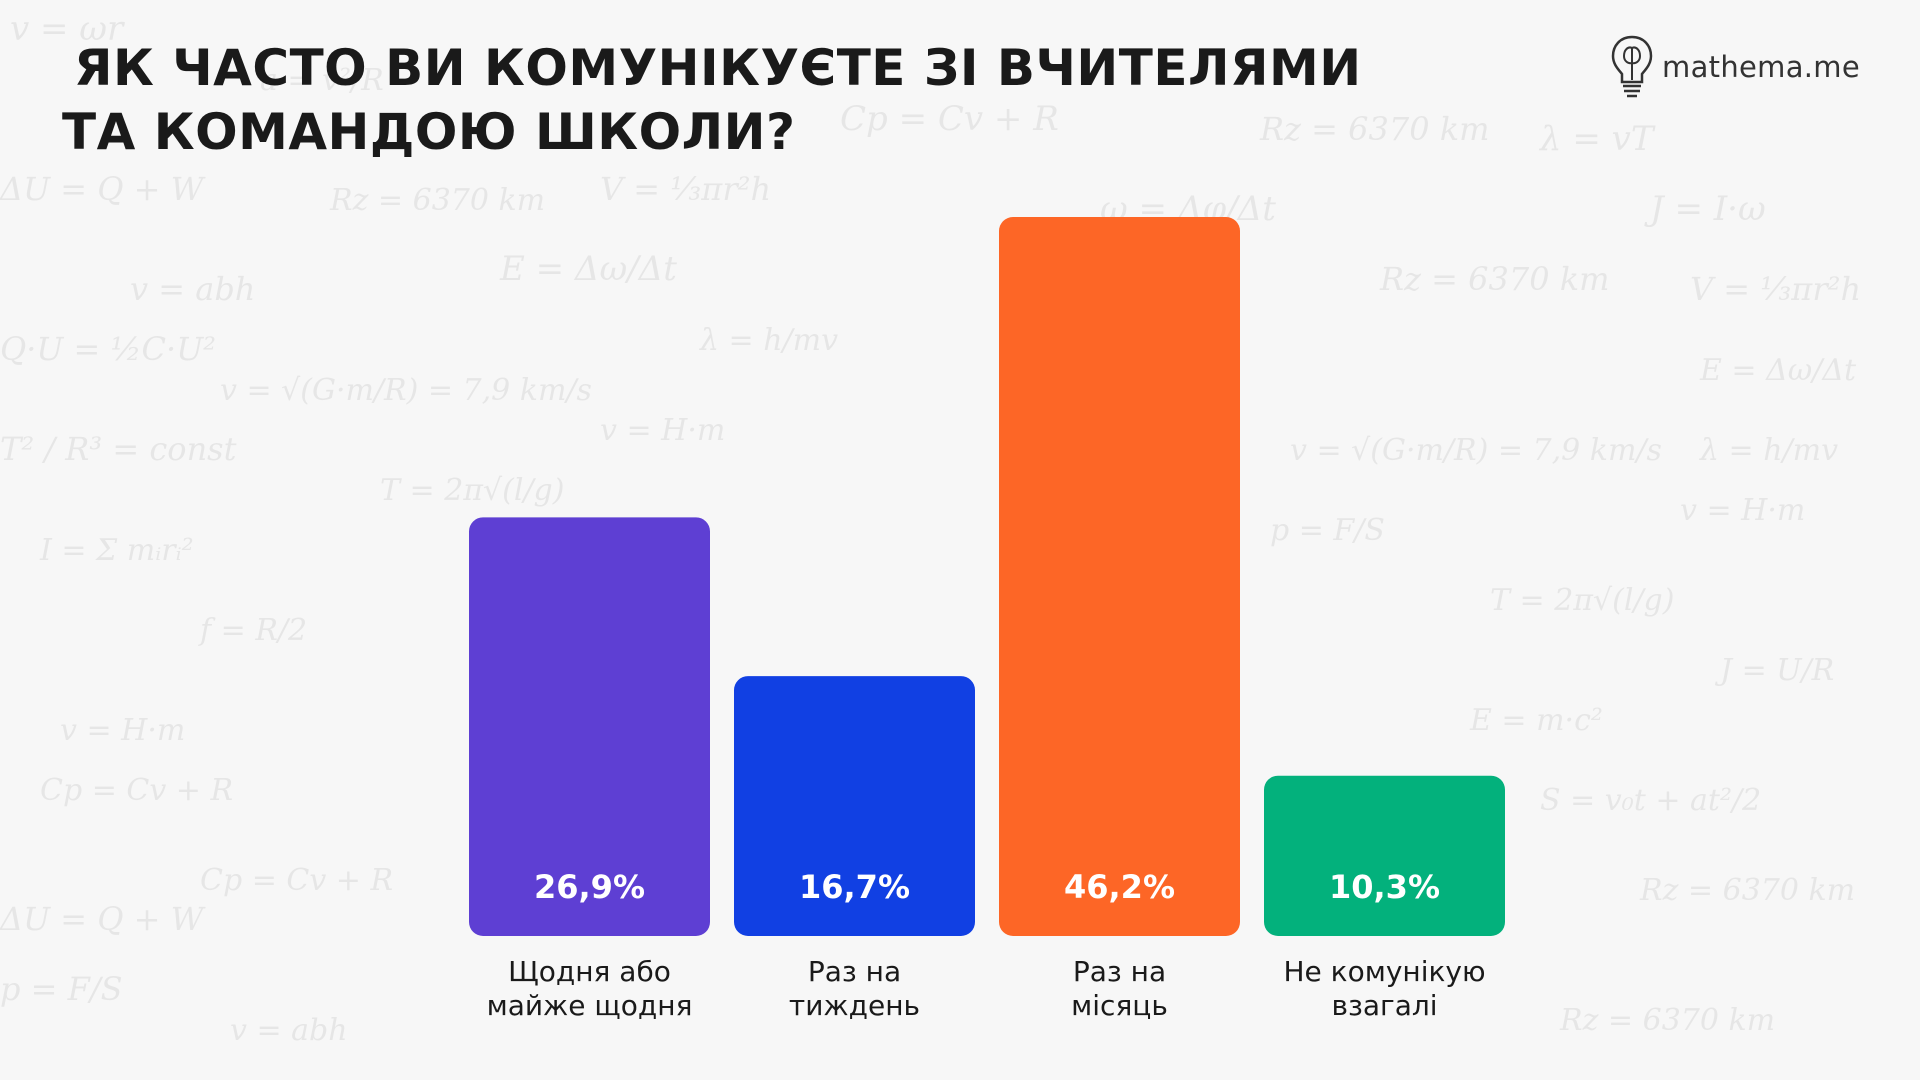 This screenshot has width=1920, height=1080. I want to click on svg-text: v = ωr, so click(67, 29).